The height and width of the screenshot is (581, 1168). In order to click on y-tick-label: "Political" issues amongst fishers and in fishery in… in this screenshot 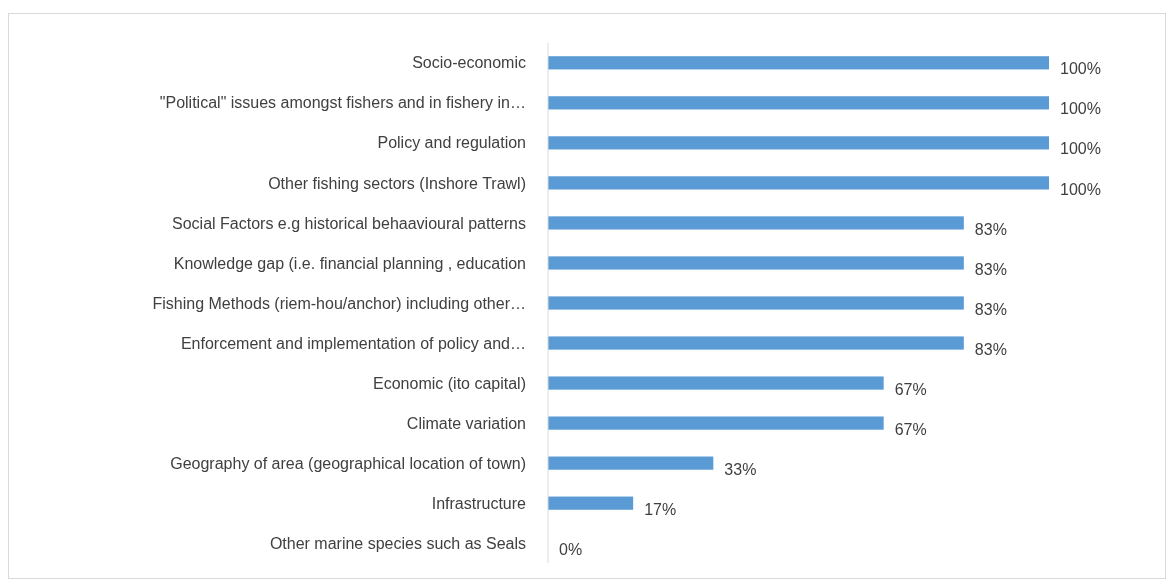, I will do `click(342, 103)`.